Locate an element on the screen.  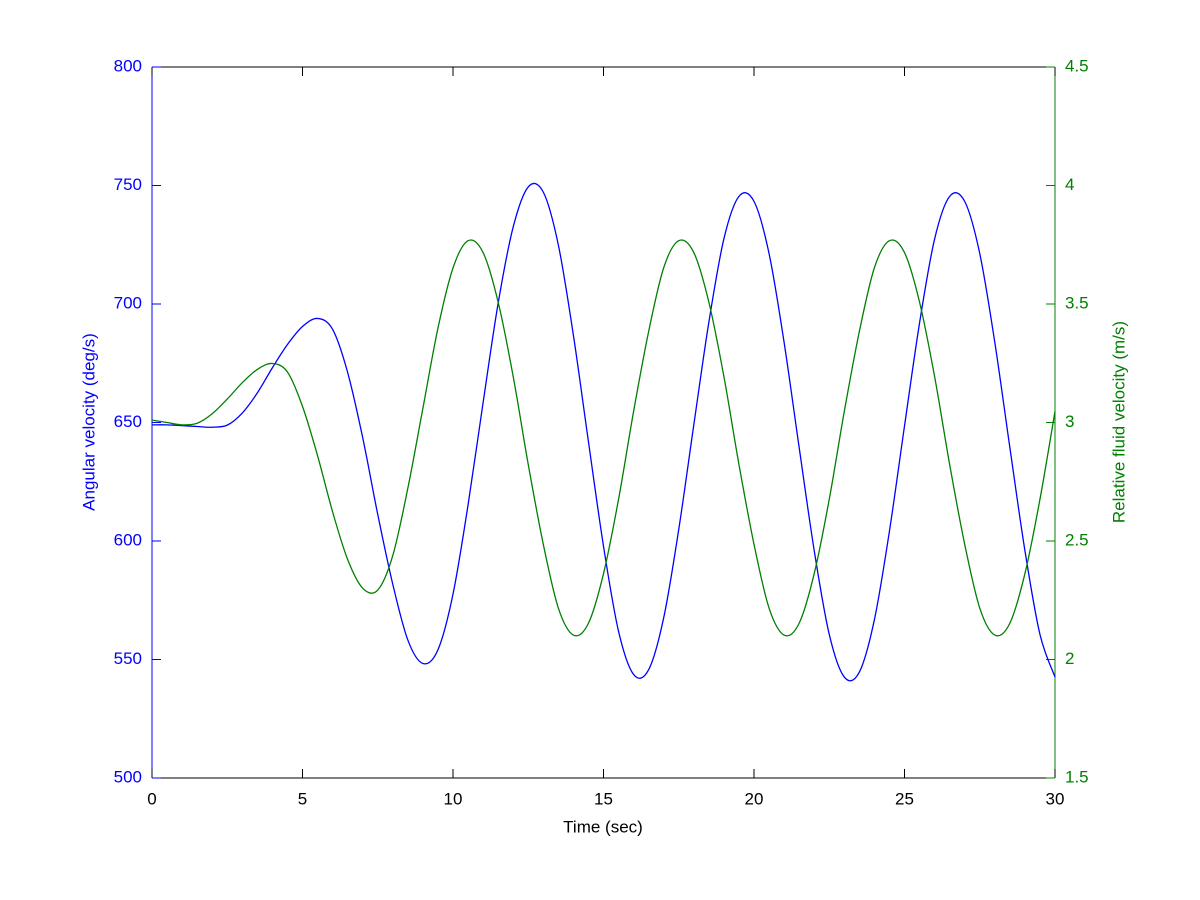
y-tick-label: 800 is located at coordinates (128, 65).